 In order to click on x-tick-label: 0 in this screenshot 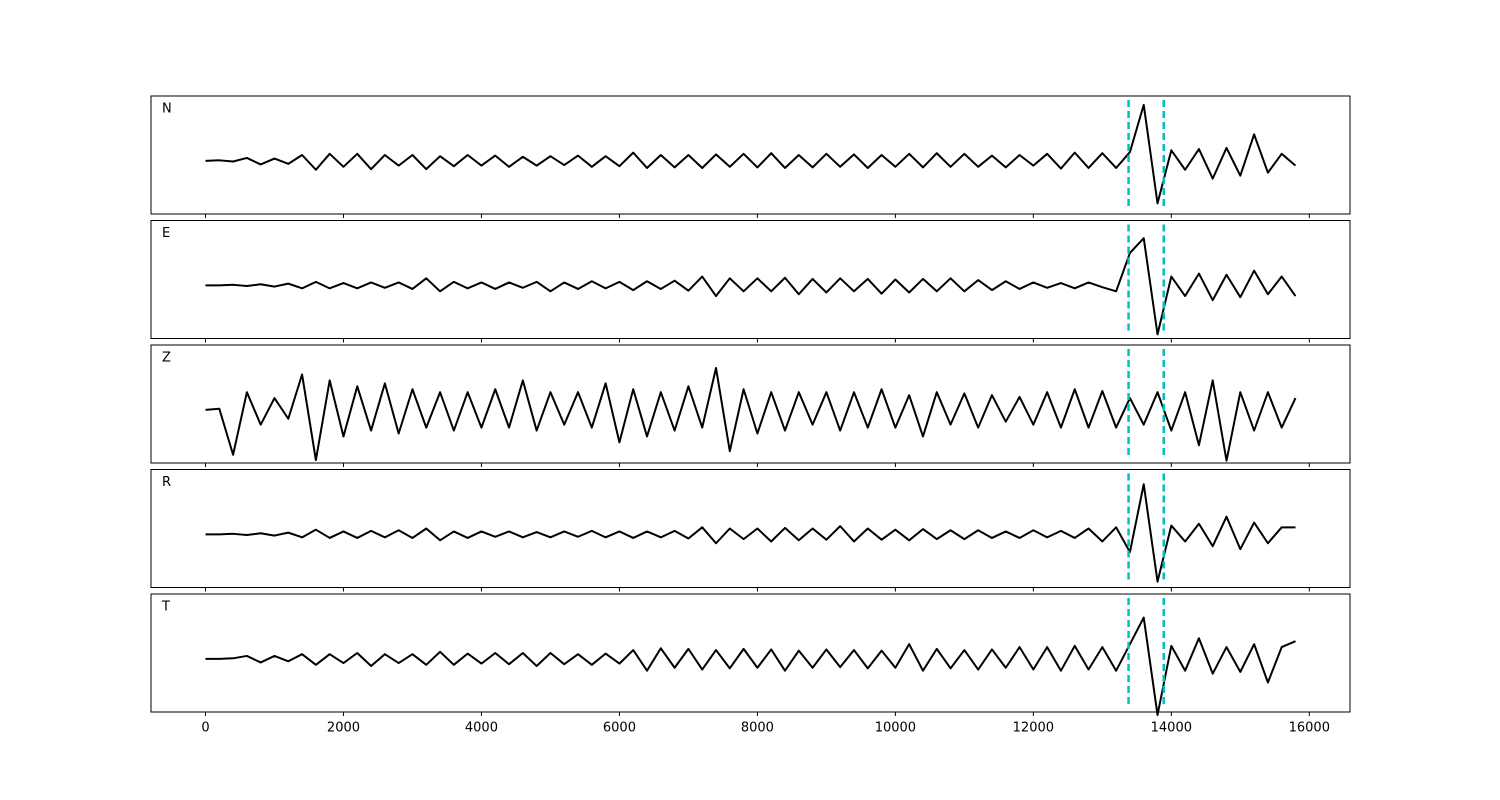, I will do `click(205, 728)`.